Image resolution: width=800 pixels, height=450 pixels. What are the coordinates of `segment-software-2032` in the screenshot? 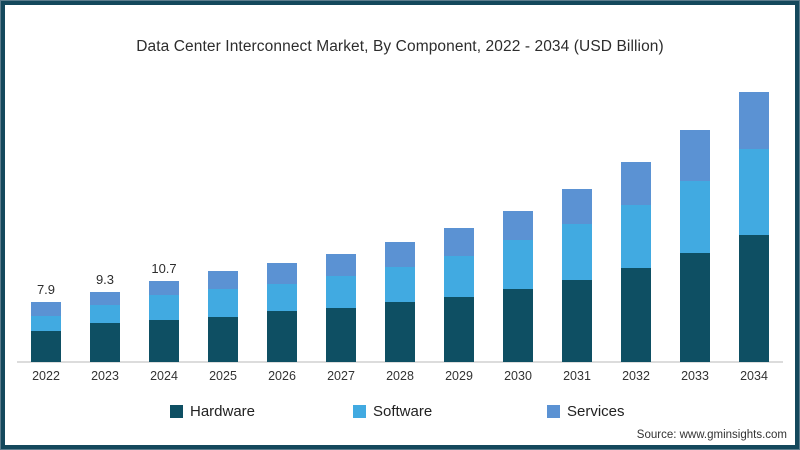 It's located at (636, 236).